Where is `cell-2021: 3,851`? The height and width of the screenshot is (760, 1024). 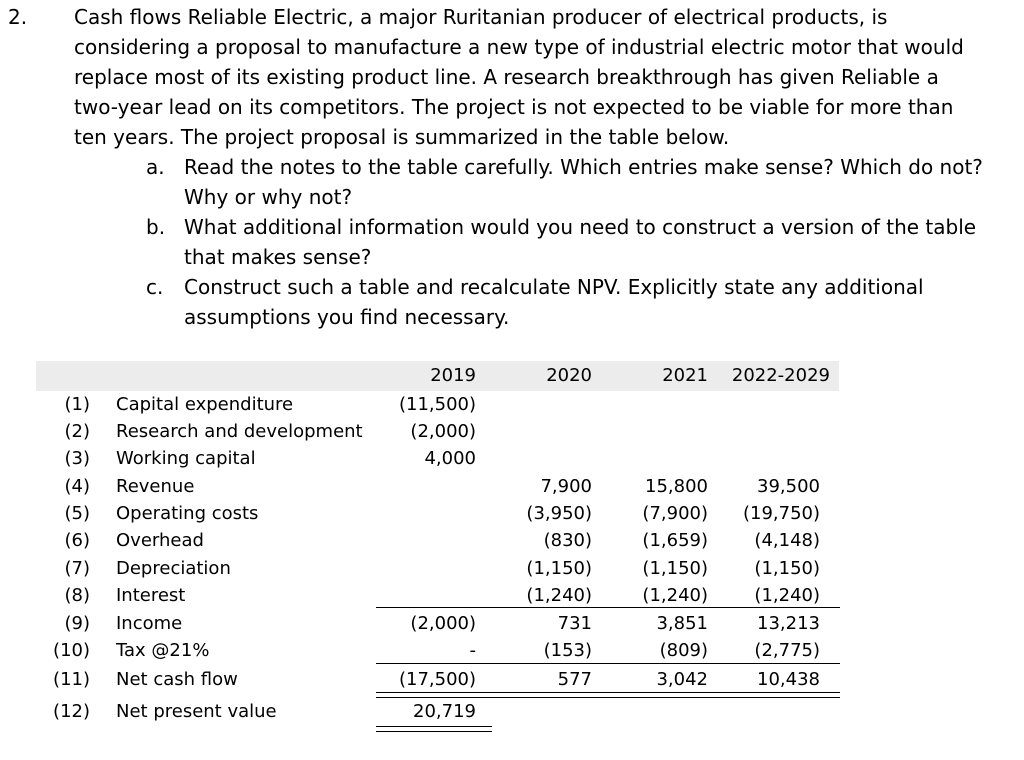 cell-2021: 3,851 is located at coordinates (682, 623).